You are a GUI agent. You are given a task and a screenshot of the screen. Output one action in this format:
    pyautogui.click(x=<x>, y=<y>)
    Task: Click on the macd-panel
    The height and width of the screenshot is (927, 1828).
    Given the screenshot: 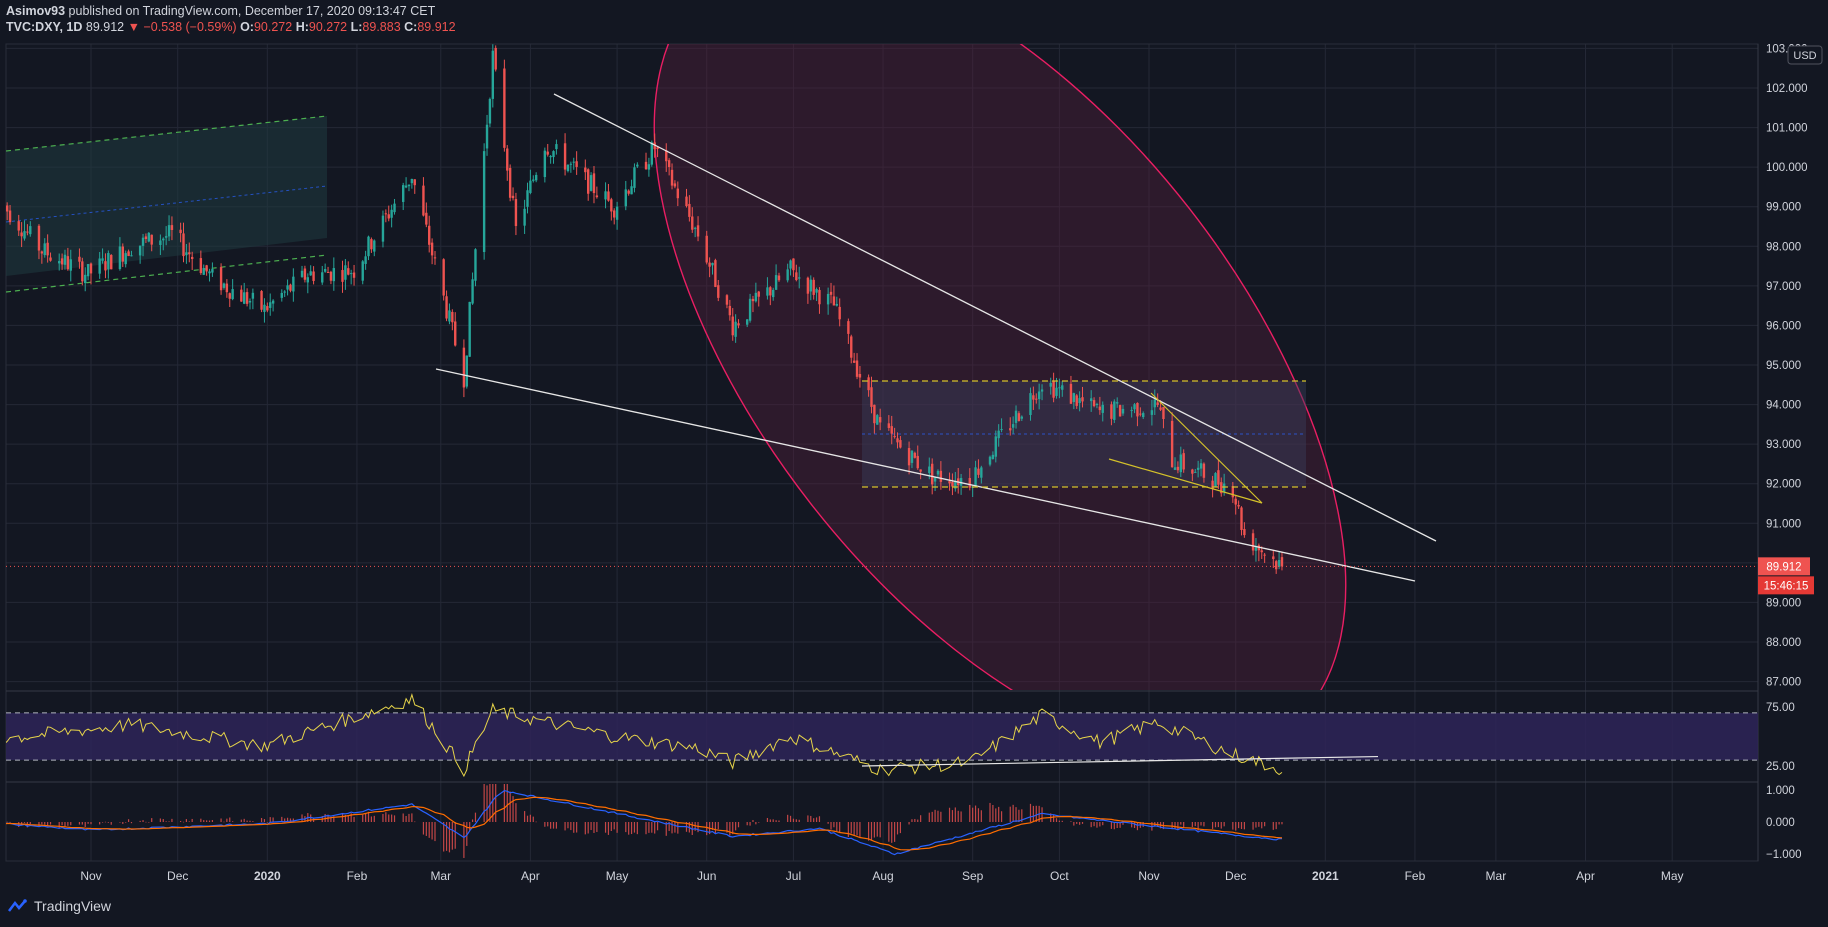 What is the action you would take?
    pyautogui.click(x=642, y=814)
    